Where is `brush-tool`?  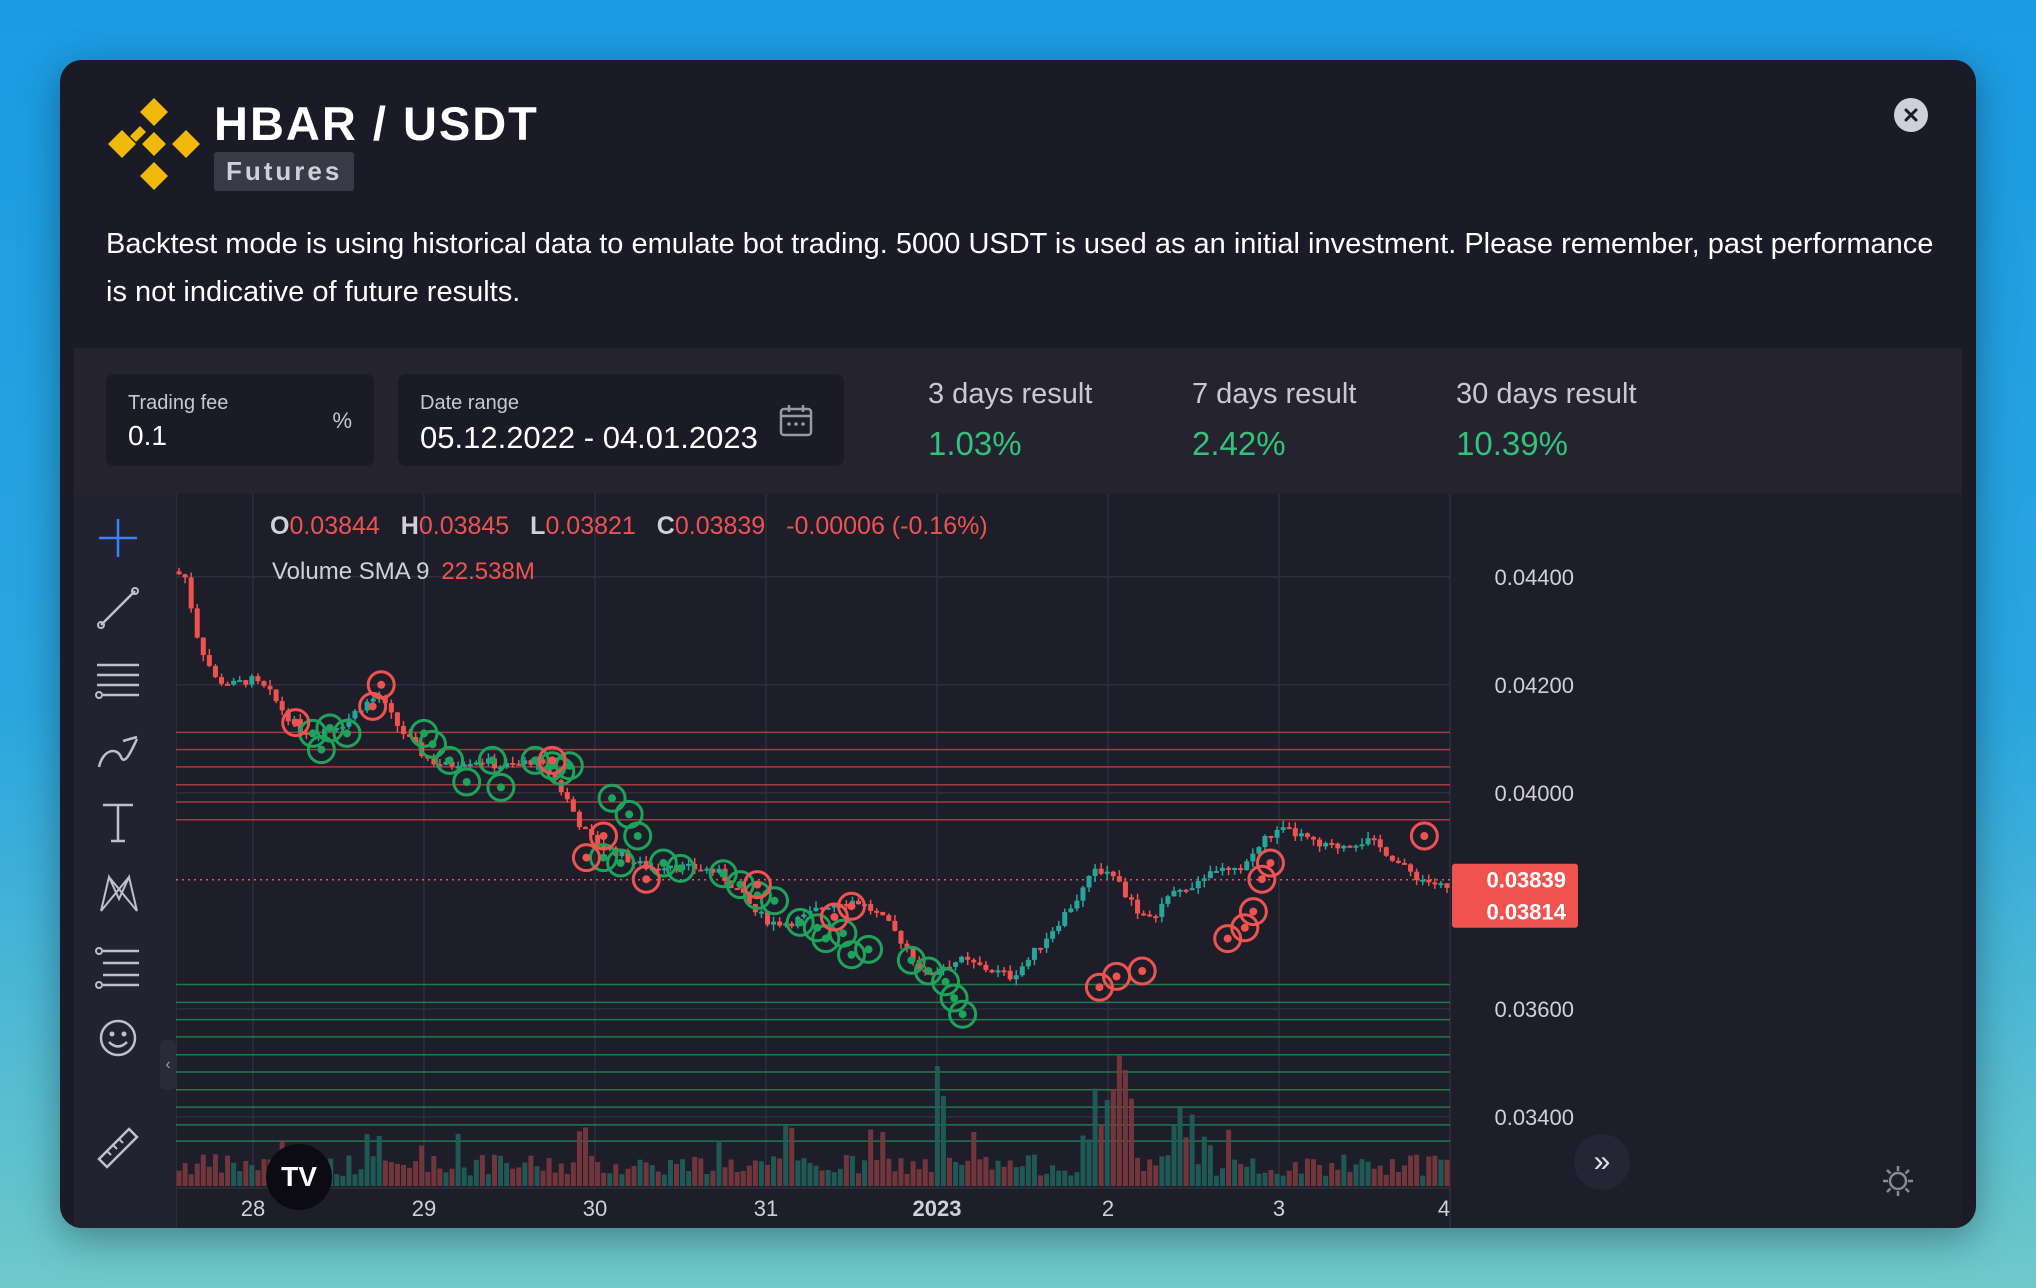 brush-tool is located at coordinates (118, 752).